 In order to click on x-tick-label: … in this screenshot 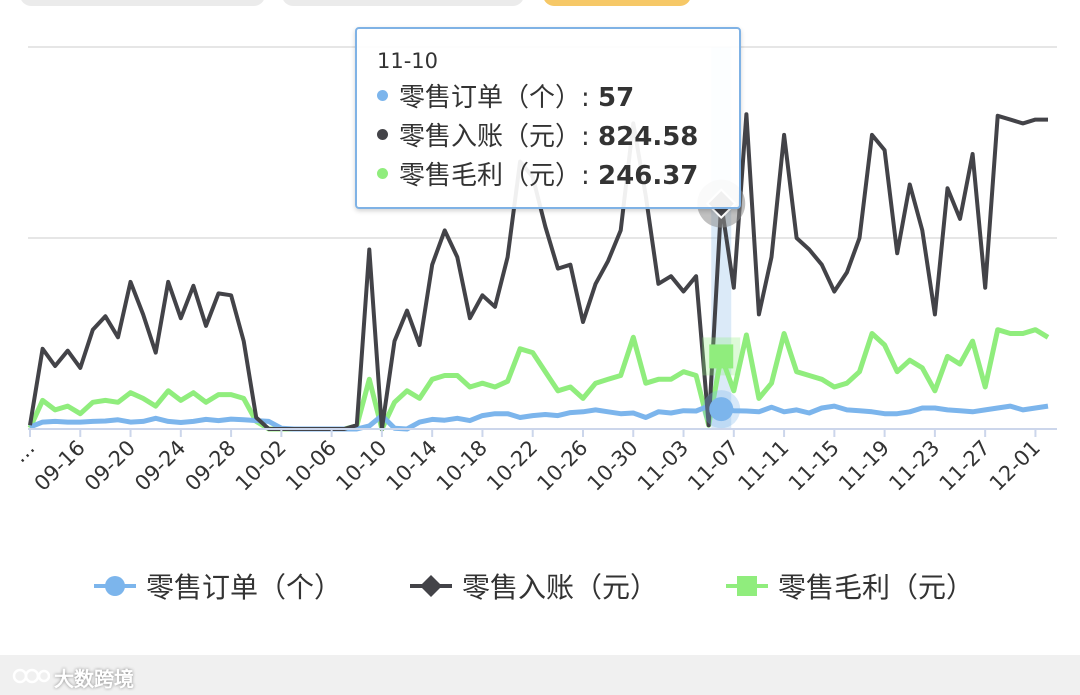, I will do `click(24, 452)`.